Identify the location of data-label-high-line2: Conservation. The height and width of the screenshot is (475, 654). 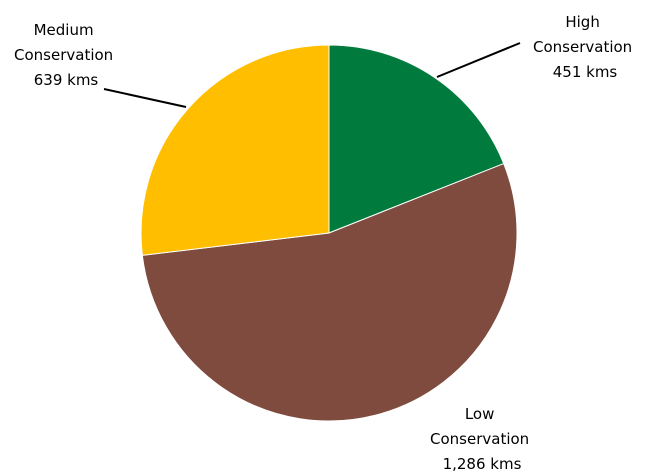
(582, 47).